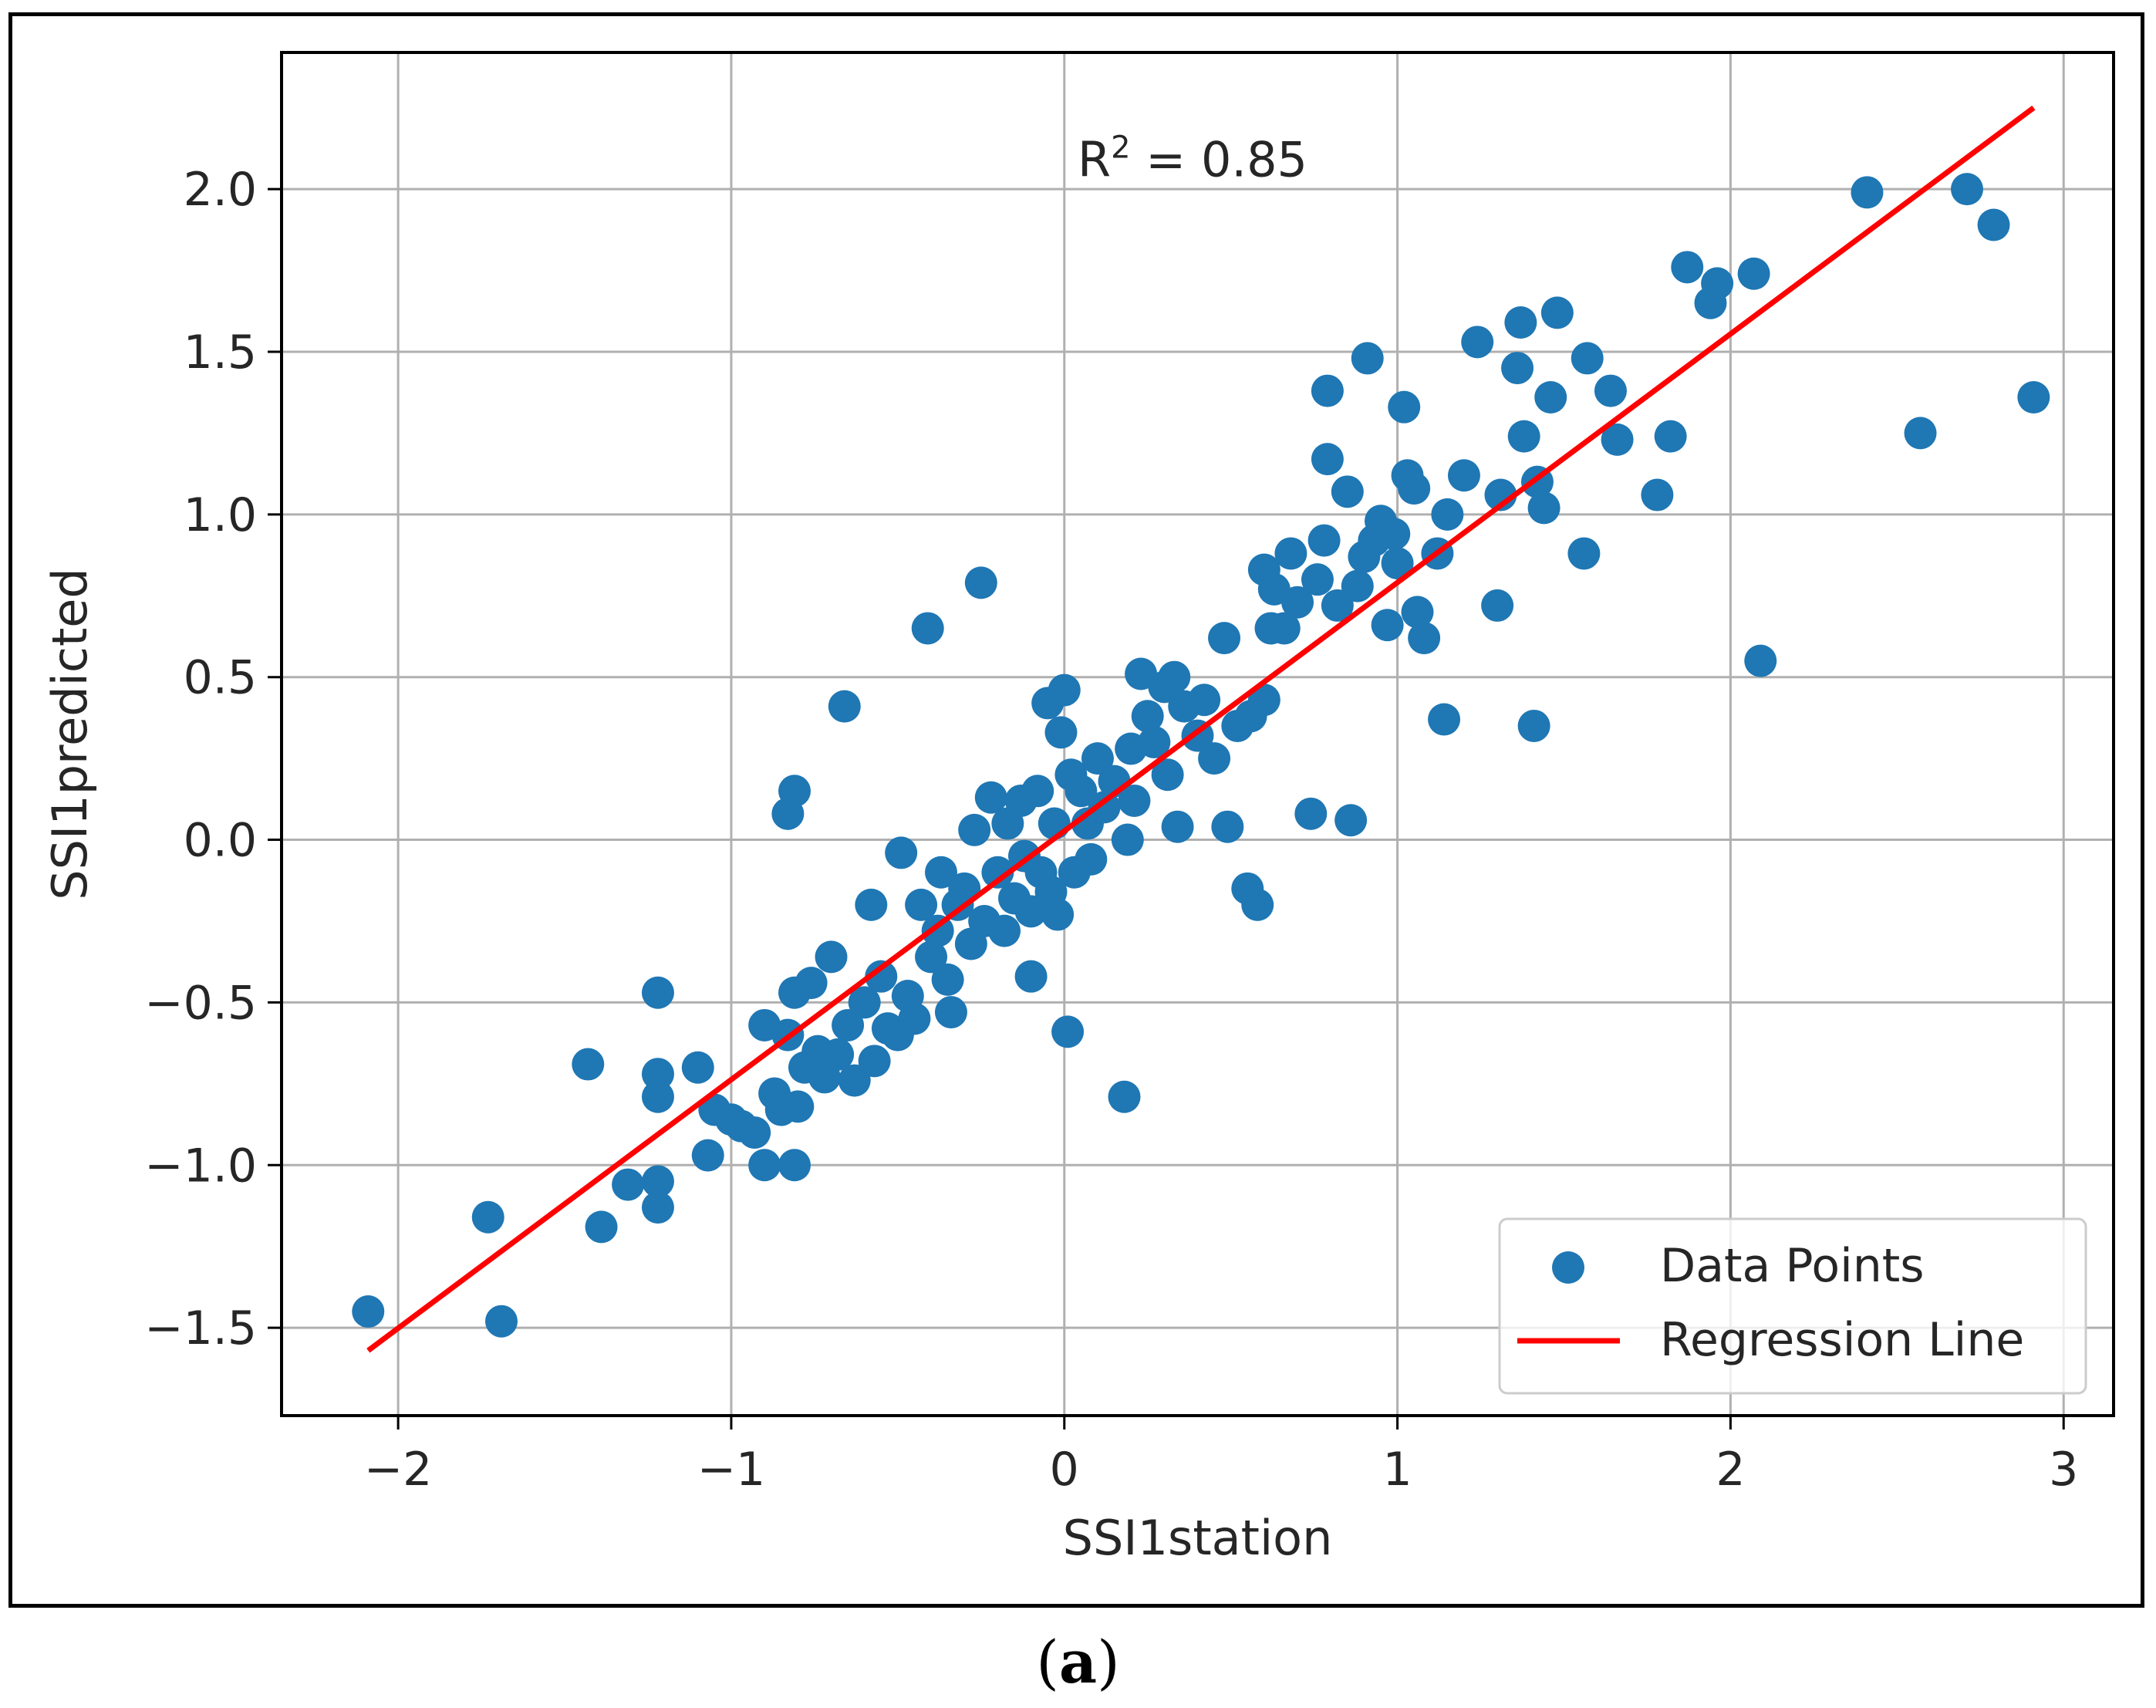  I want to click on x-axis-label: SSI1station, so click(1198, 1538).